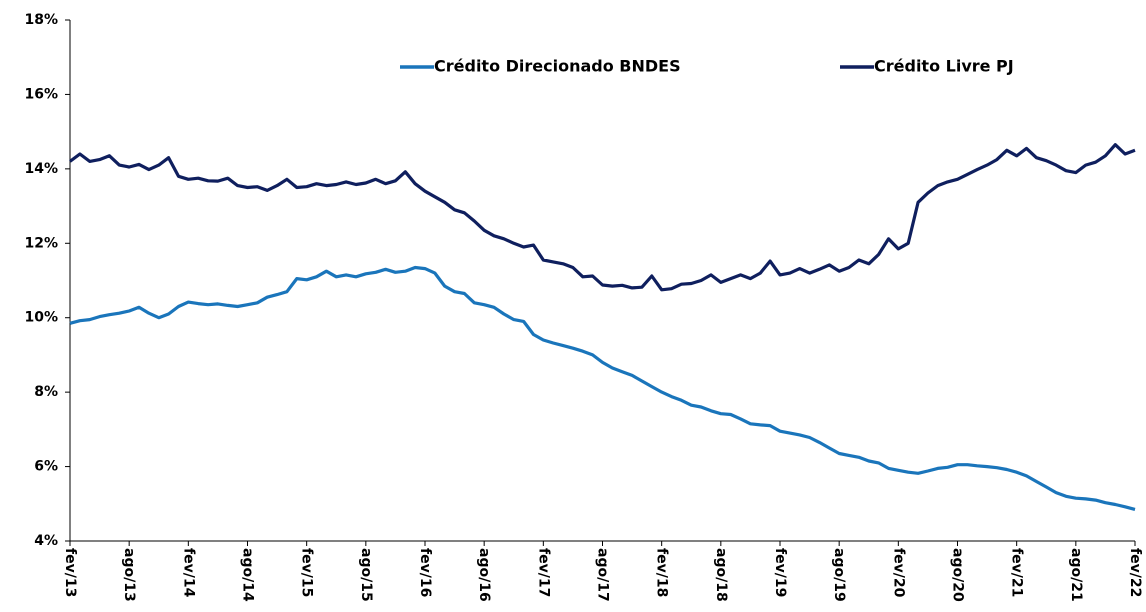 The height and width of the screenshot is (612, 1146). I want to click on x-tick-label: fev/22, so click(1135, 572).